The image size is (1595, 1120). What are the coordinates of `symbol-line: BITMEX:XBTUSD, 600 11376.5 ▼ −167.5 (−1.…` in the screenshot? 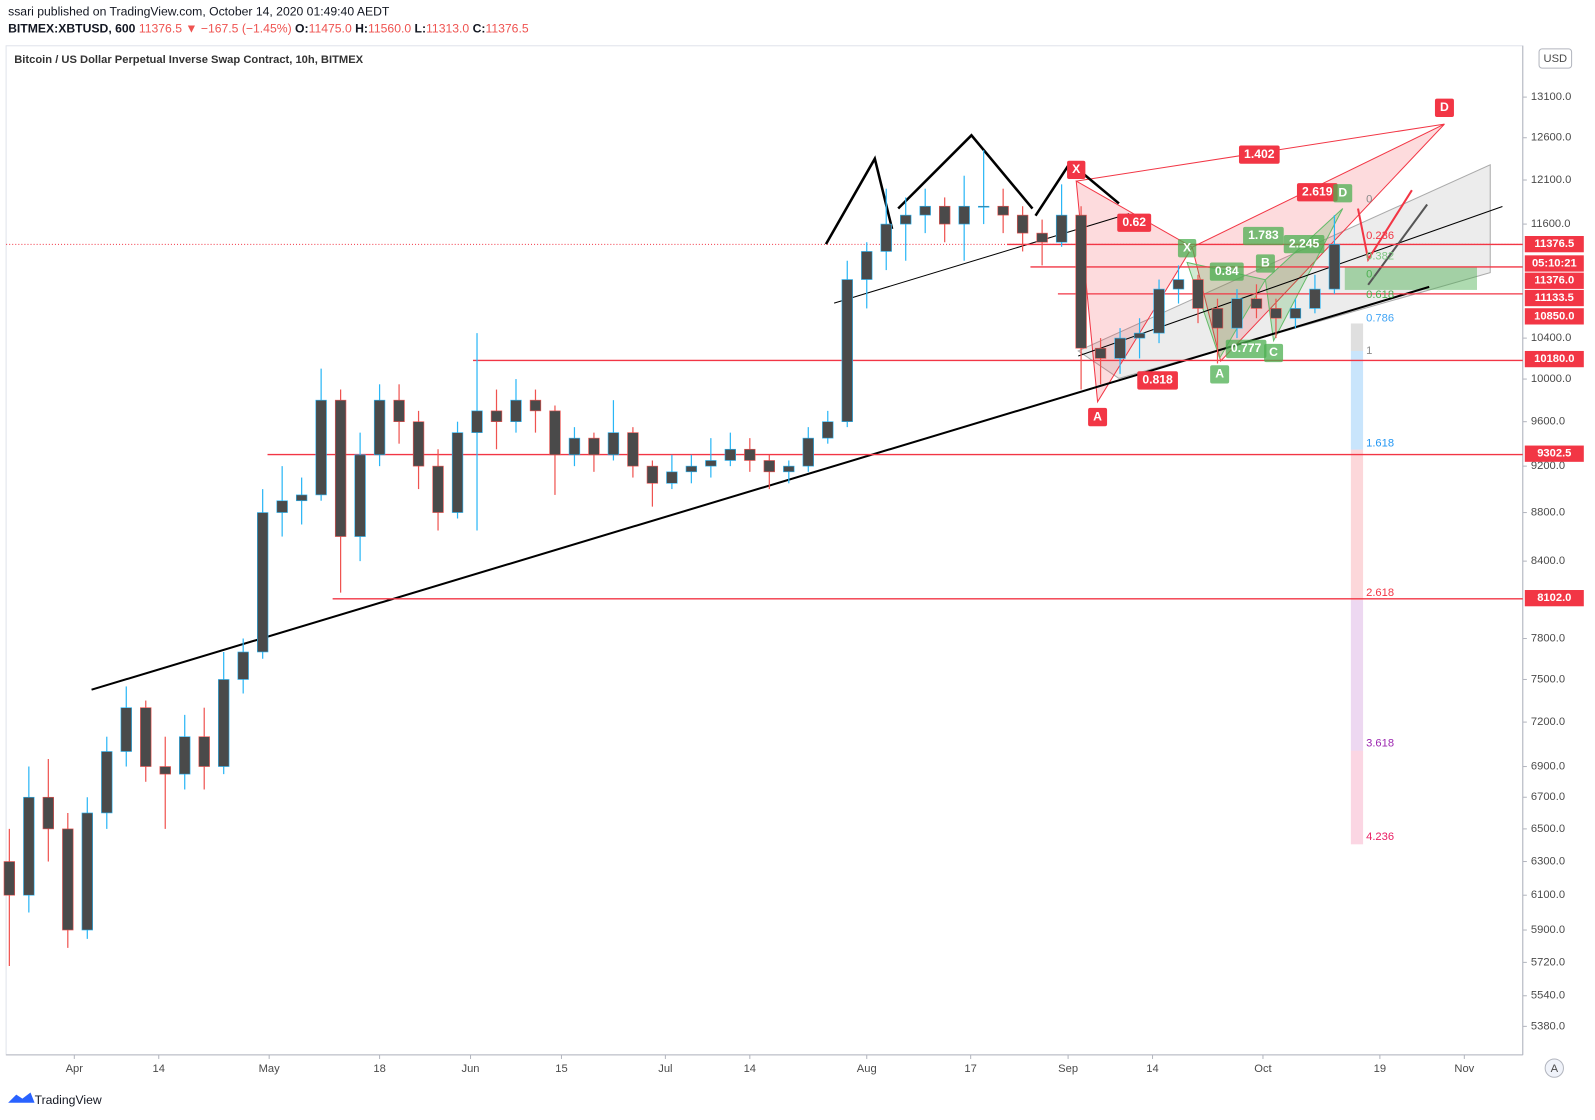 It's located at (268, 29).